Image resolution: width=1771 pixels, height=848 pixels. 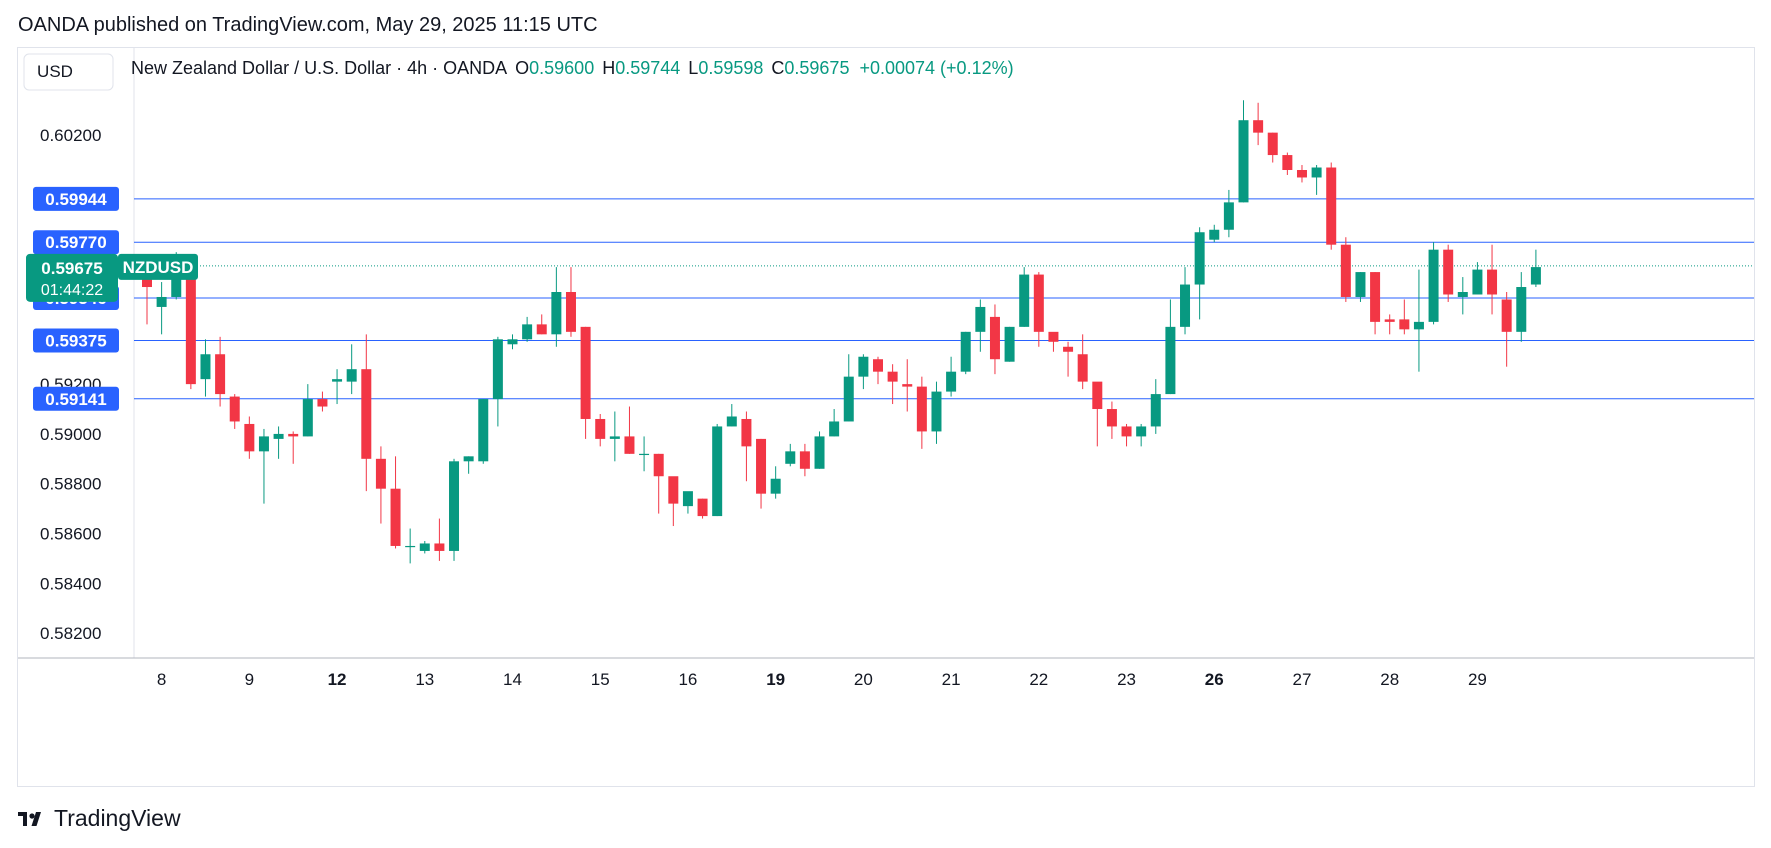 I want to click on level-label: 0.59375, so click(x=75, y=341).